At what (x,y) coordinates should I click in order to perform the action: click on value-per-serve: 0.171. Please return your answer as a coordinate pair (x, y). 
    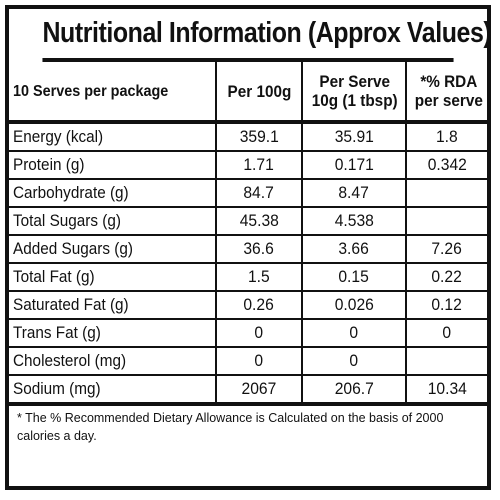
    Looking at the image, I should click on (354, 165).